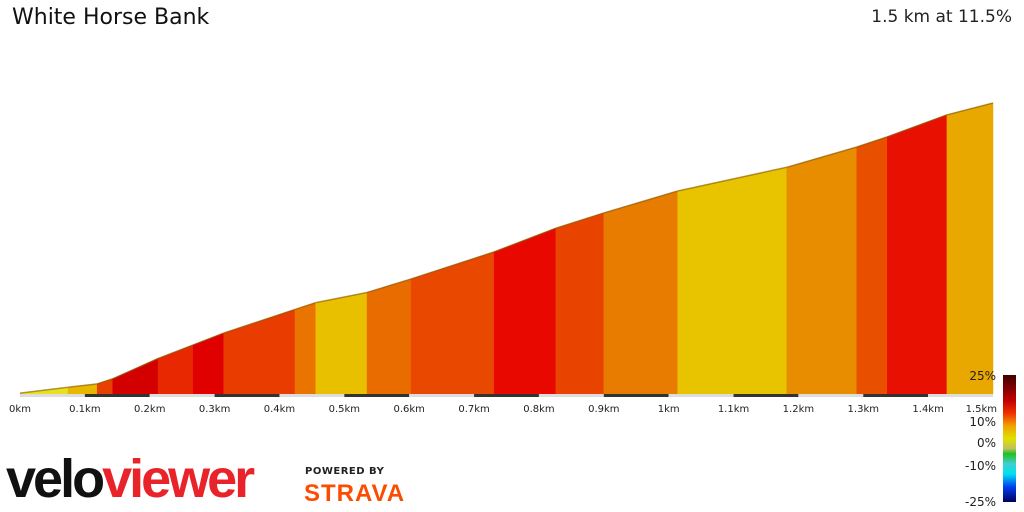  Describe the element at coordinates (603, 409) in the screenshot. I see `x-tick-label: 0.9km` at that location.